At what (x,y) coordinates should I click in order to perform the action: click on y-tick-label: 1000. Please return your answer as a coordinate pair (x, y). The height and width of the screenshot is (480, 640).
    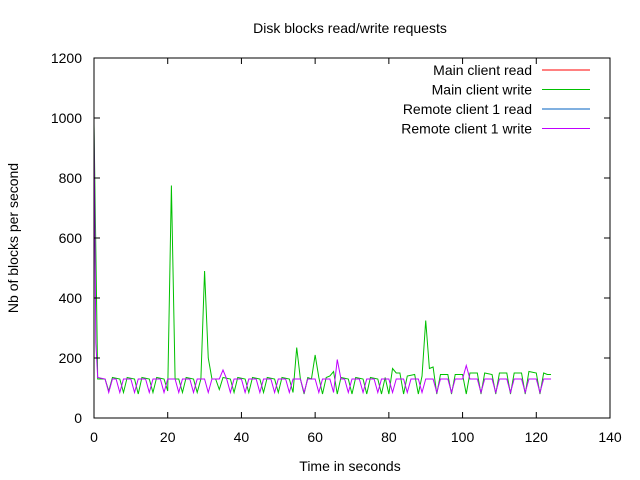
    Looking at the image, I should click on (66, 118).